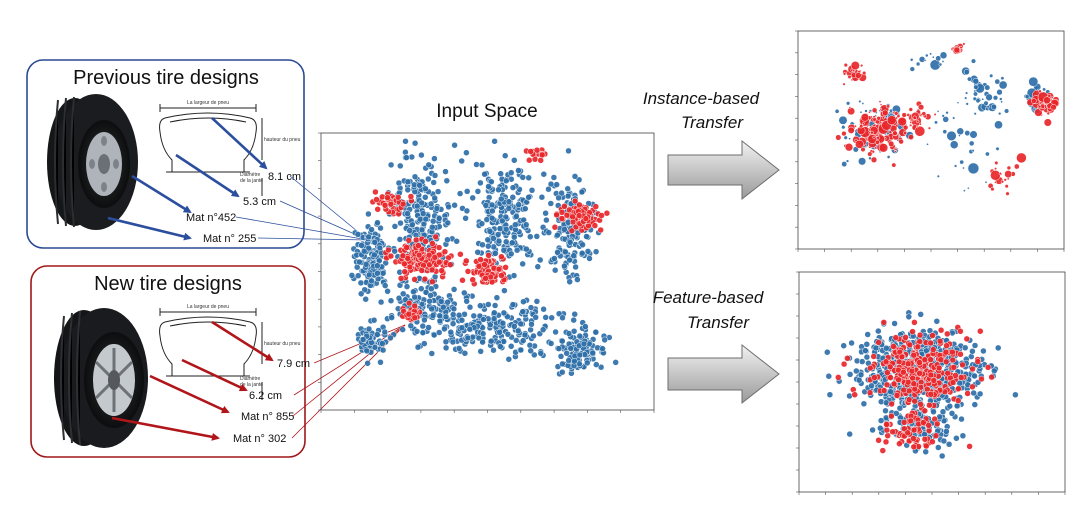 This screenshot has width=1091, height=531. What do you see at coordinates (947, 119) in the screenshot?
I see `instance-transfer-scatter` at bounding box center [947, 119].